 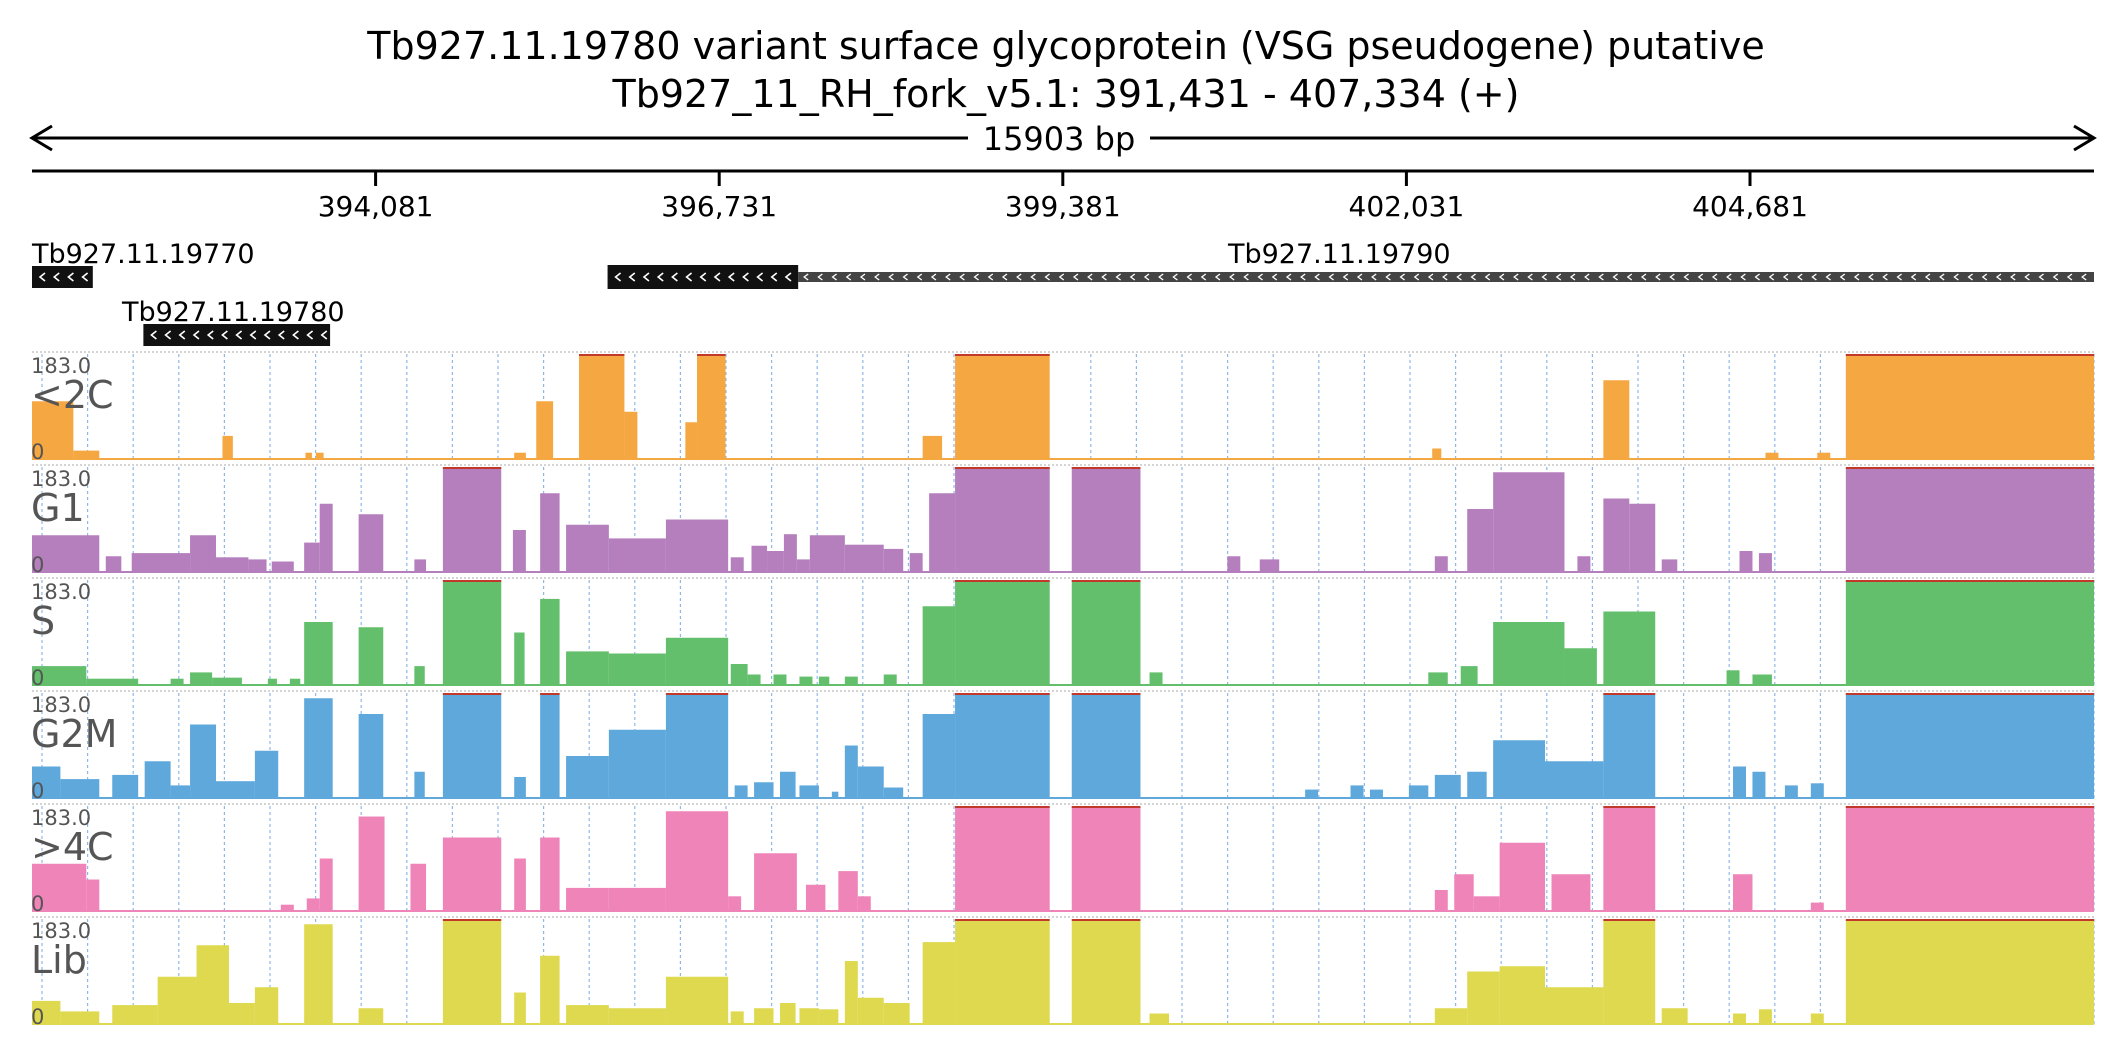 What do you see at coordinates (1350, 264) in the screenshot?
I see `gene-Tb927.11.19790: Tb927.11.19790` at bounding box center [1350, 264].